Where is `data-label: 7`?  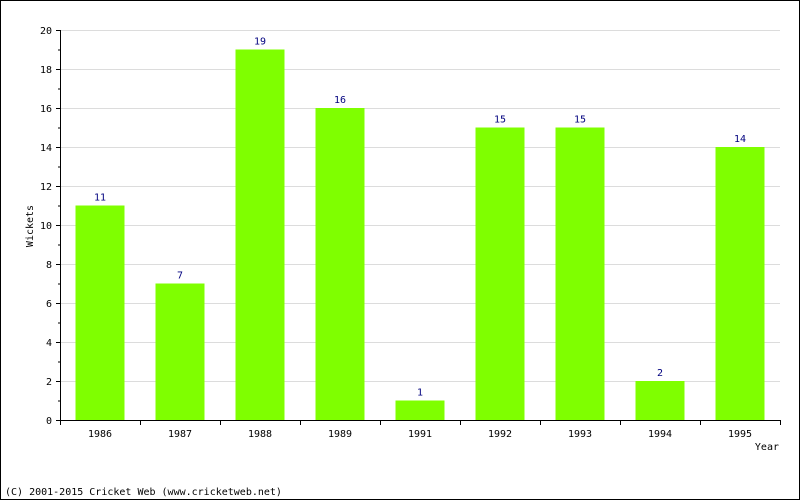
data-label: 7 is located at coordinates (180, 276).